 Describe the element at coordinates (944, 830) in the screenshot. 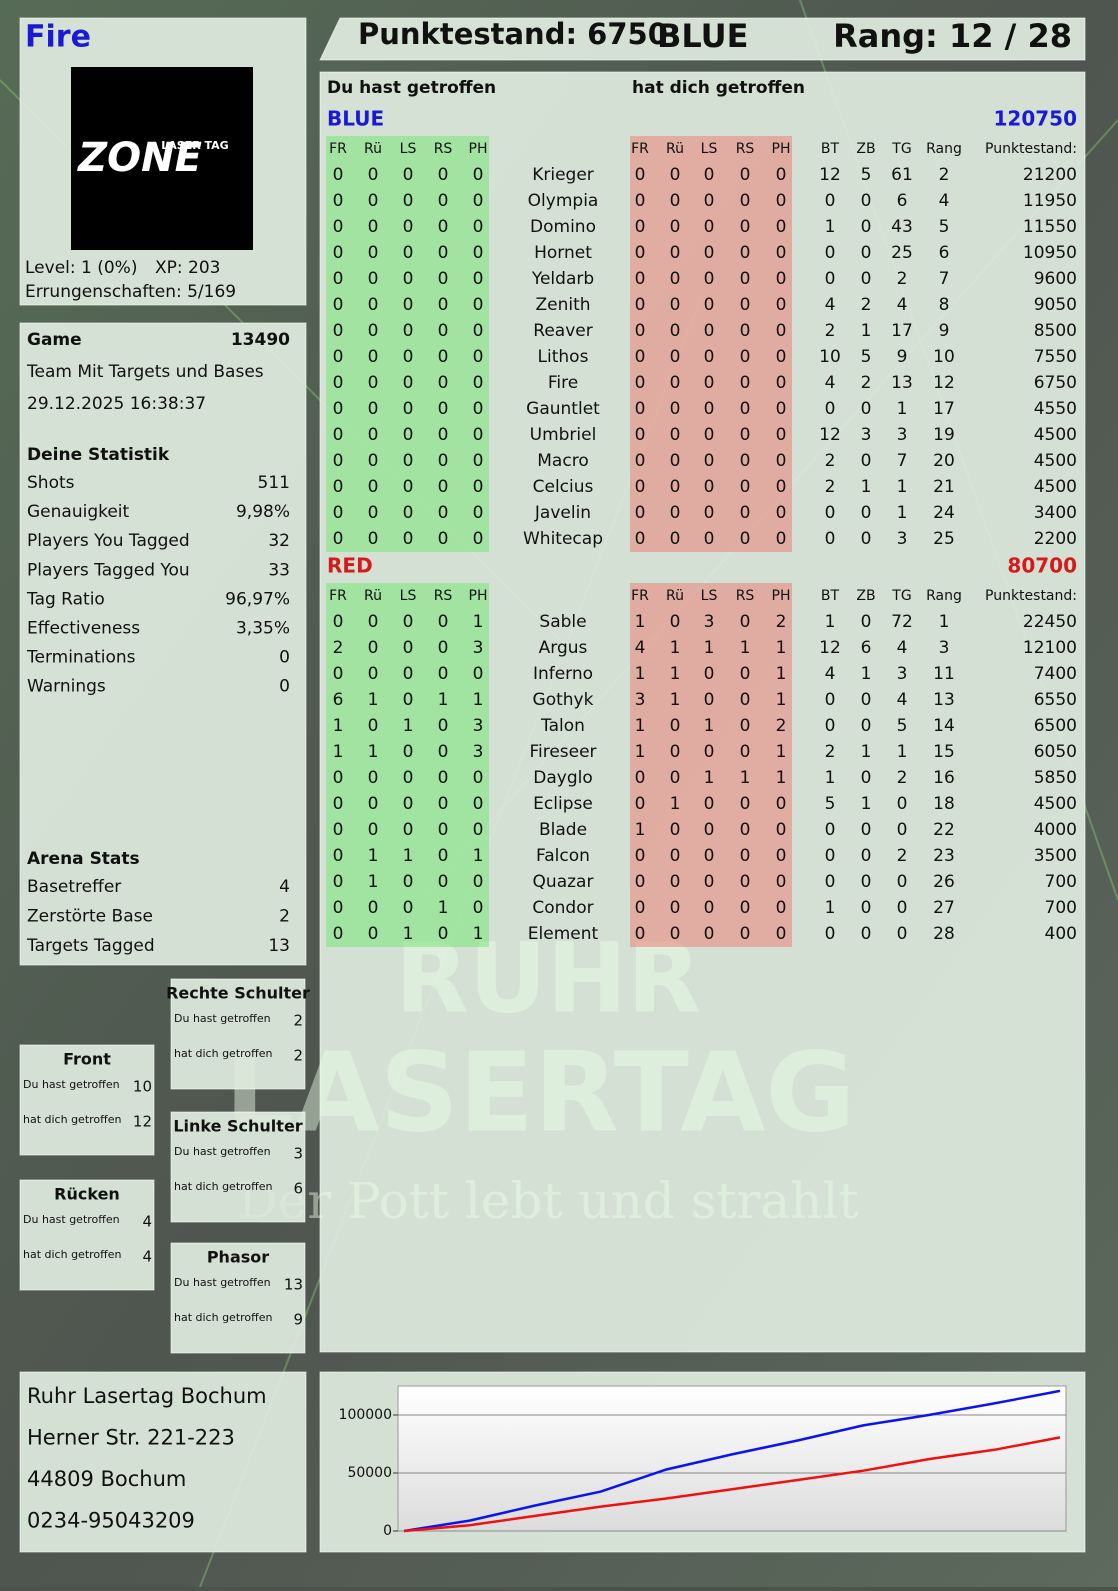

I see `stat-cell: 22` at that location.